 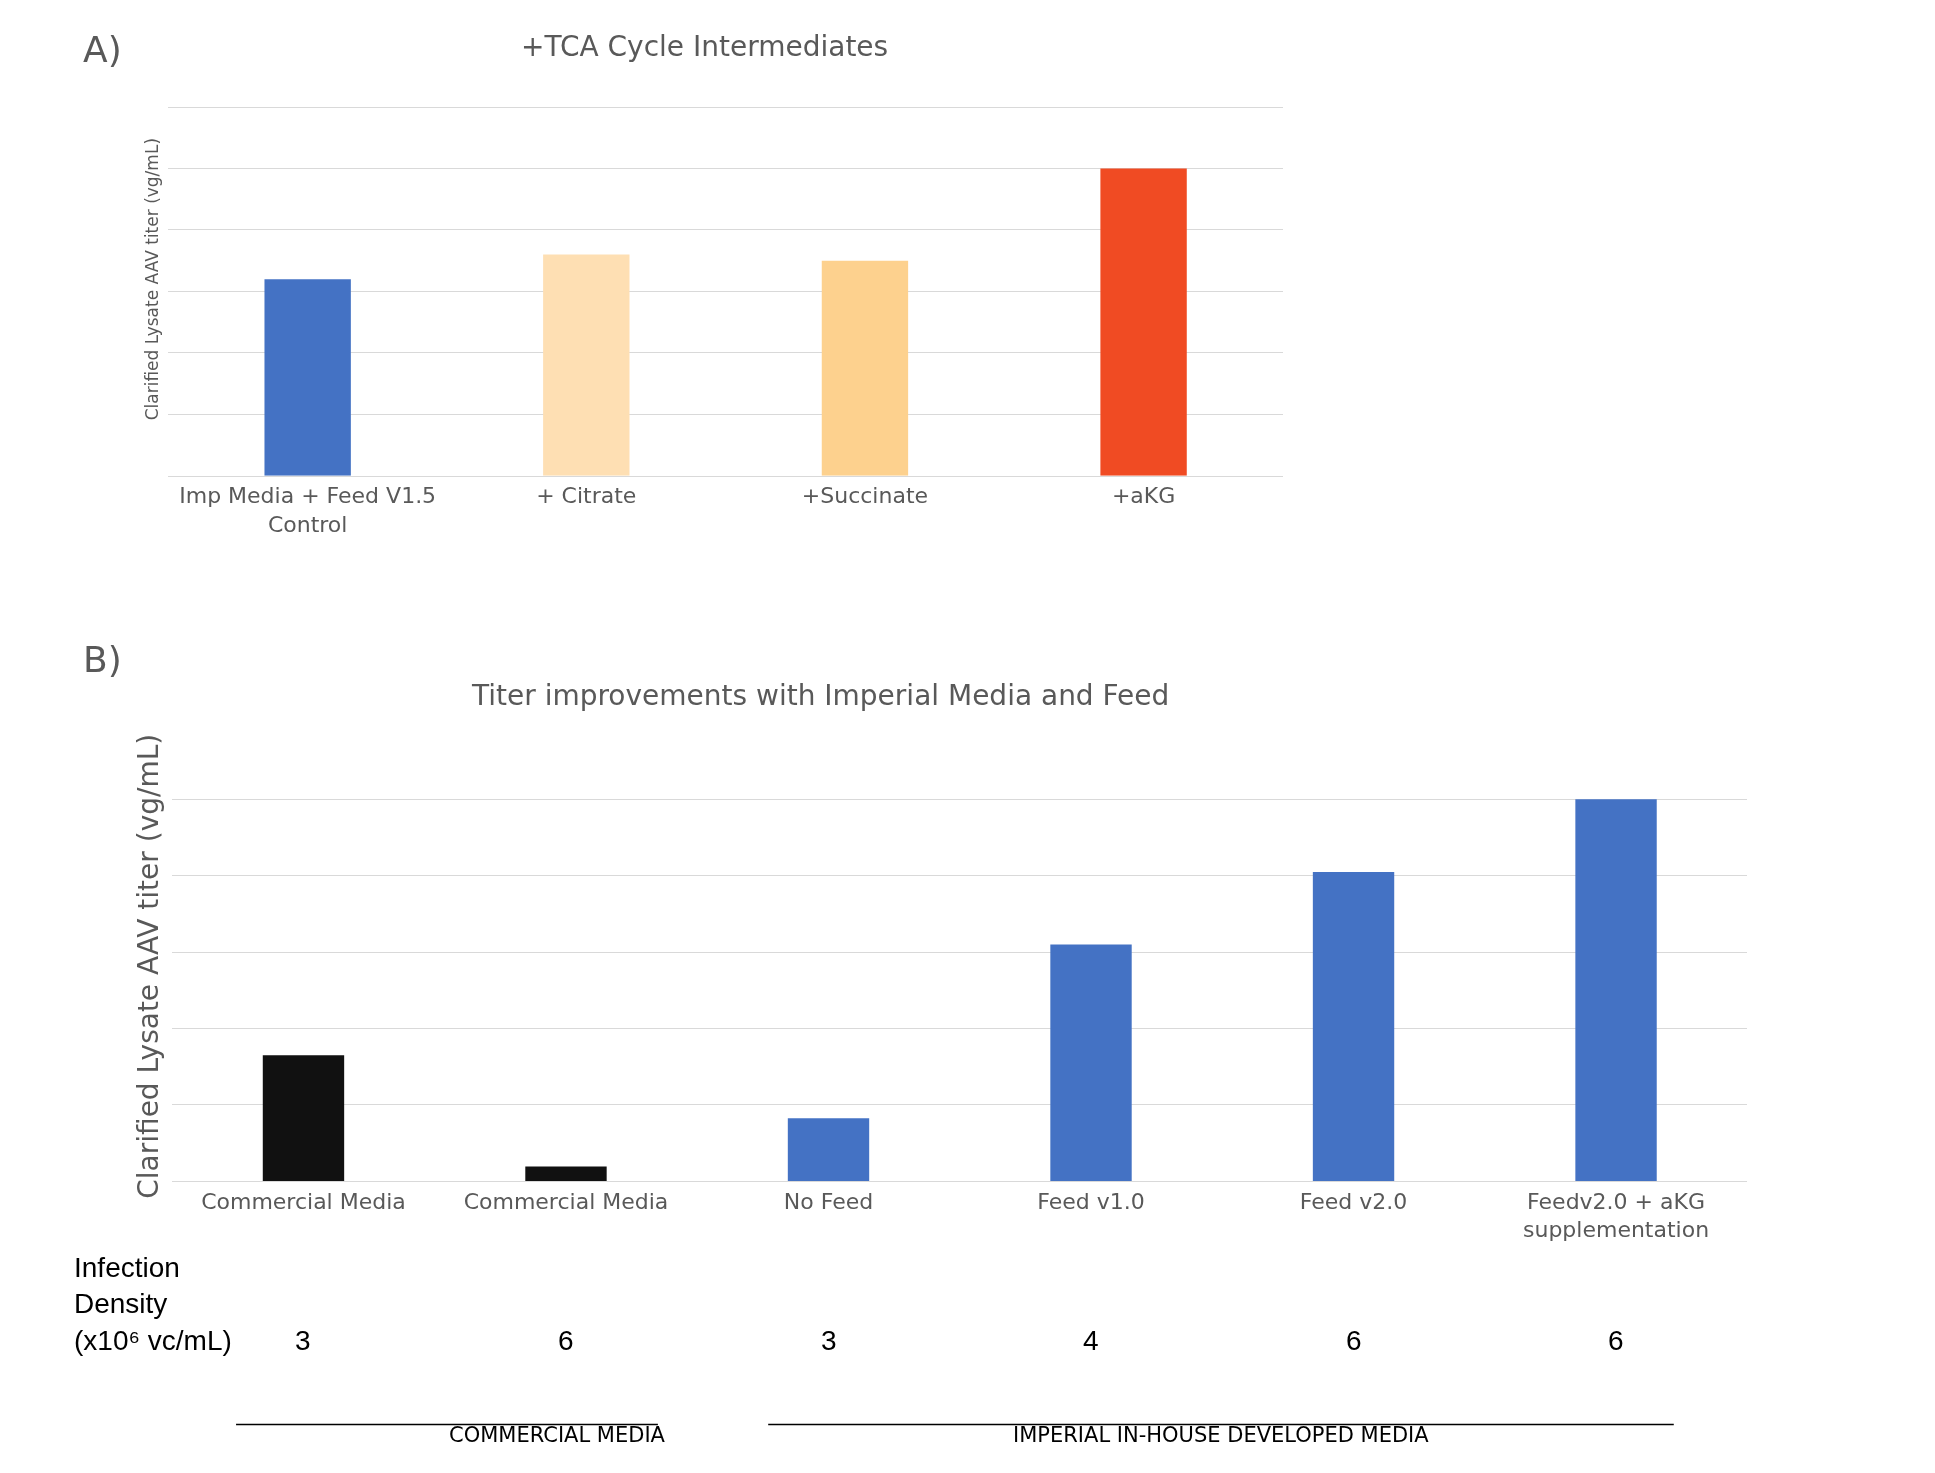 I want to click on x-tick-label: Feed v1.0, so click(x=1091, y=1201).